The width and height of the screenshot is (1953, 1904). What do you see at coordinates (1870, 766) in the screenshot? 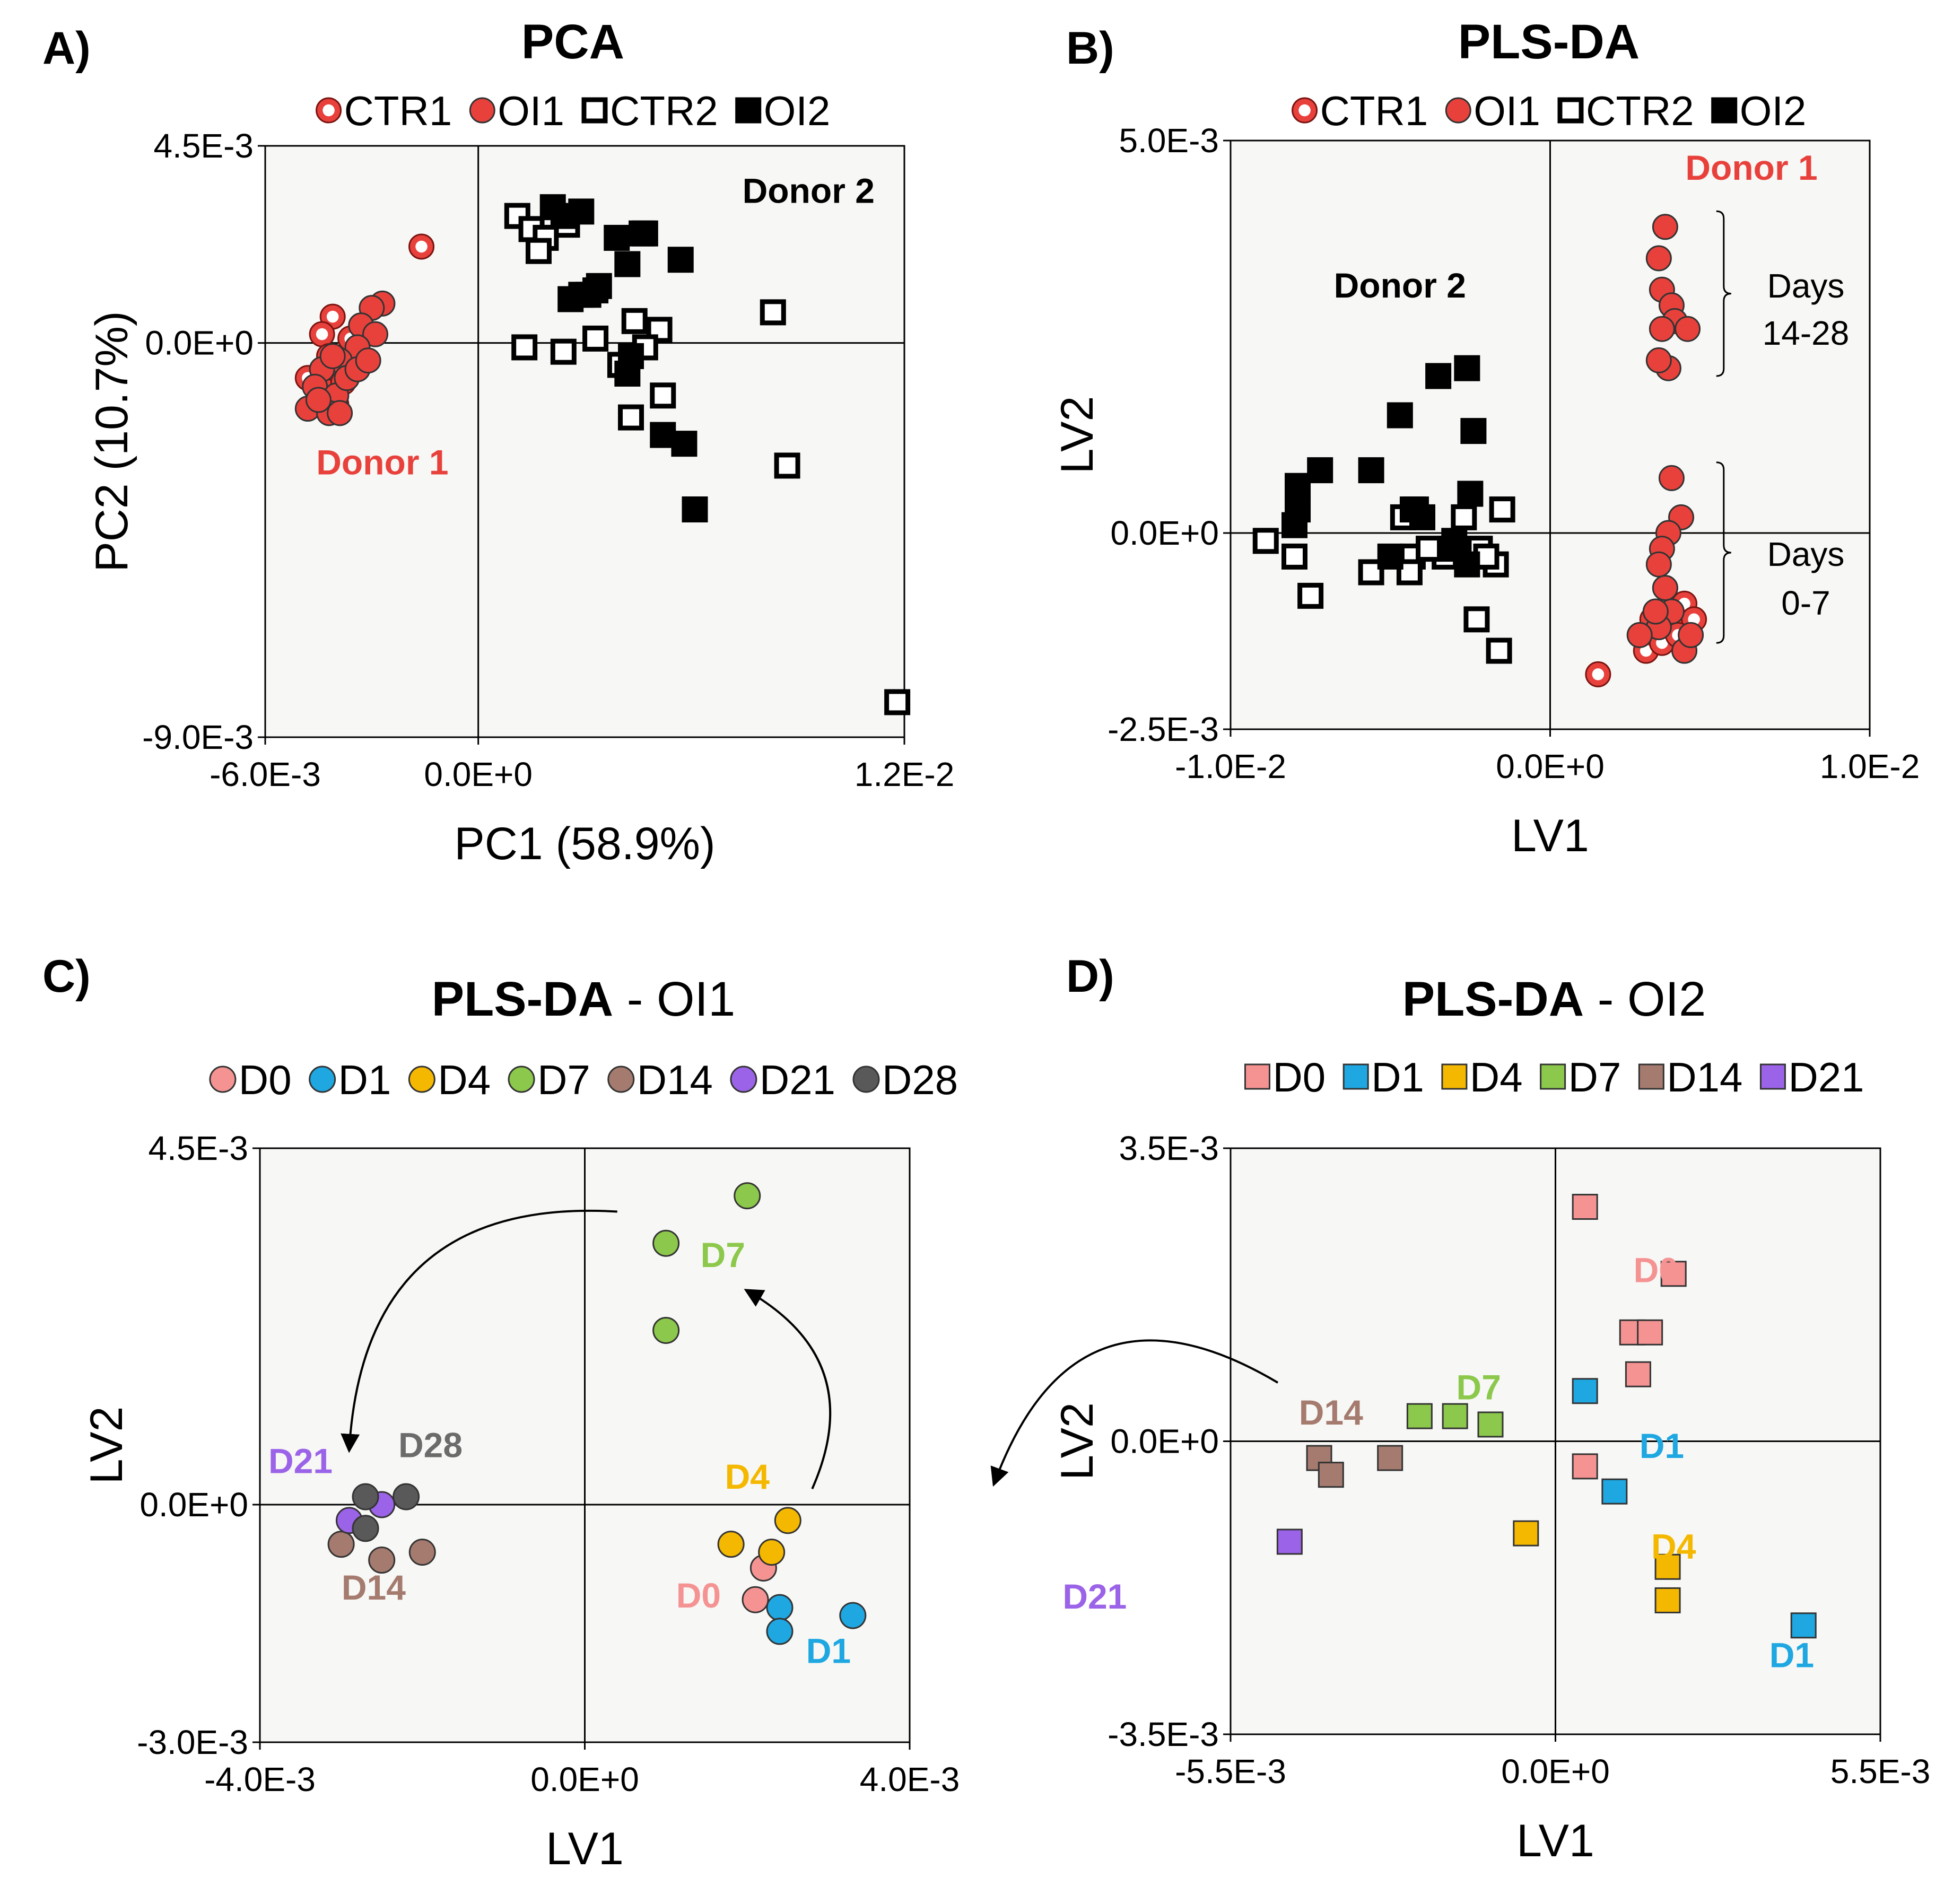
I see `x-tick-label: 1.0E-2` at bounding box center [1870, 766].